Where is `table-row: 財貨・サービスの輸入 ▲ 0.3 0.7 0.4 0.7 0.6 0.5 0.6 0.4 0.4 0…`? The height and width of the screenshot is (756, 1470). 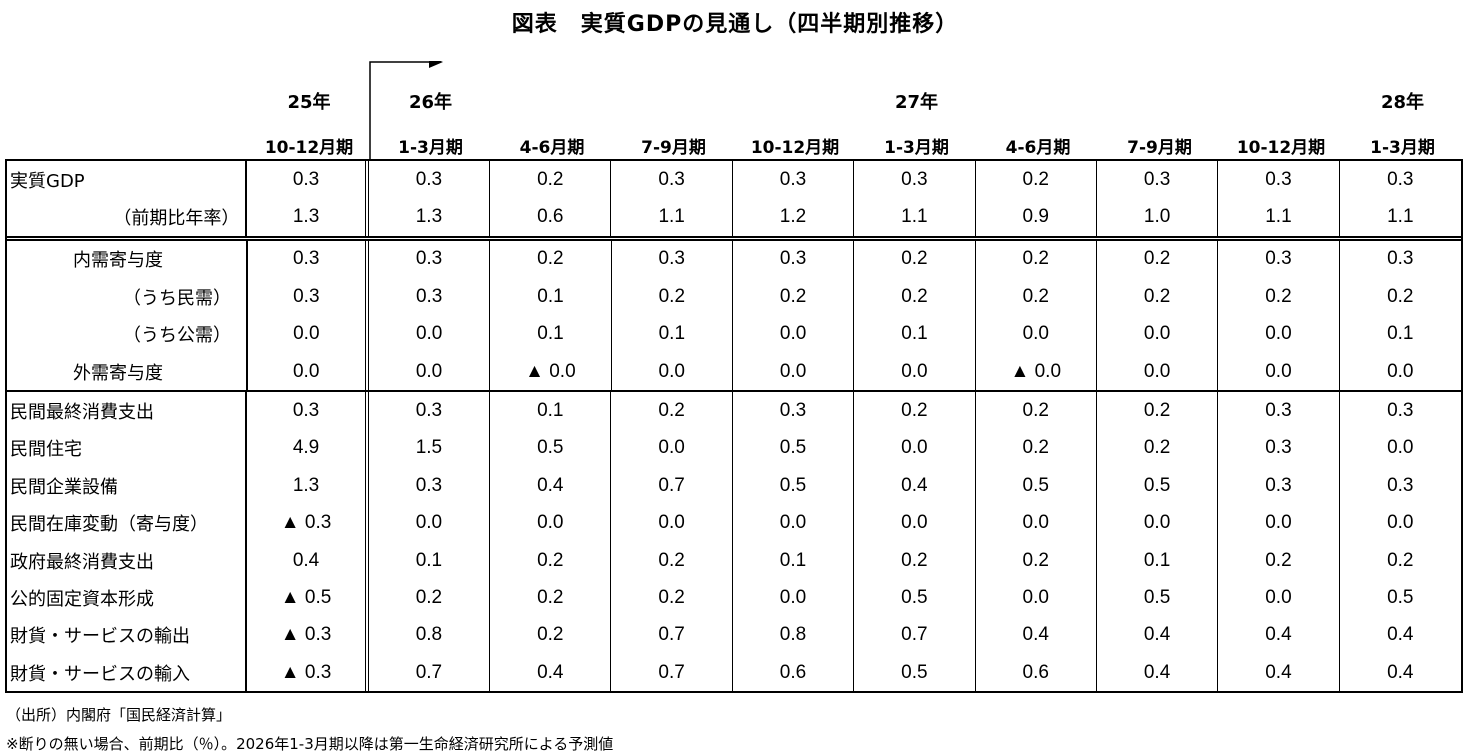
table-row: 財貨・サービスの輸入 ▲ 0.3 0.7 0.4 0.7 0.6 0.5 0.6 0.4 0.4 0… is located at coordinates (734, 673).